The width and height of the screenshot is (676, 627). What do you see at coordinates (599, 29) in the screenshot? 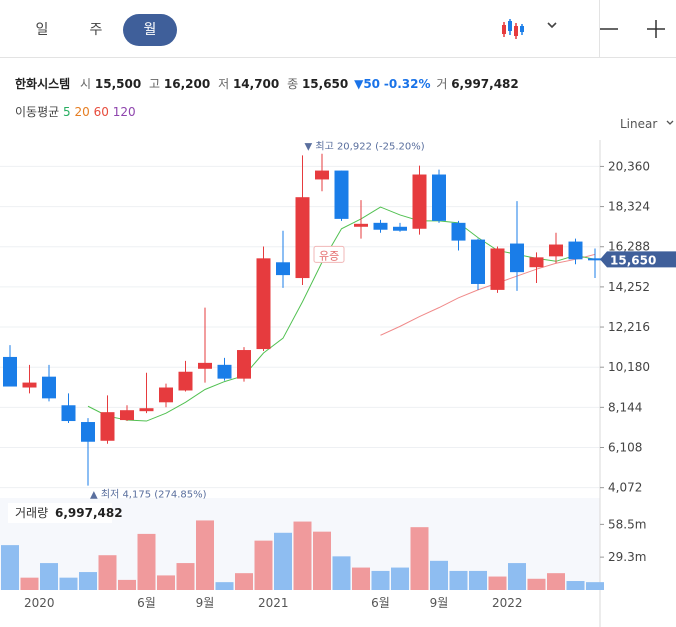
I see `toolbar-divider` at bounding box center [599, 29].